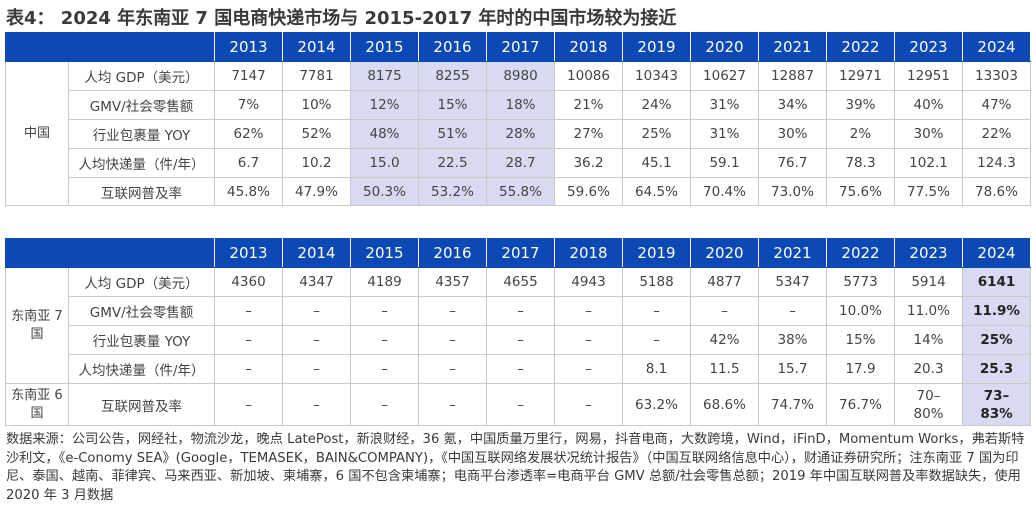  Describe the element at coordinates (928, 76) in the screenshot. I see `value-cell: 12951` at that location.